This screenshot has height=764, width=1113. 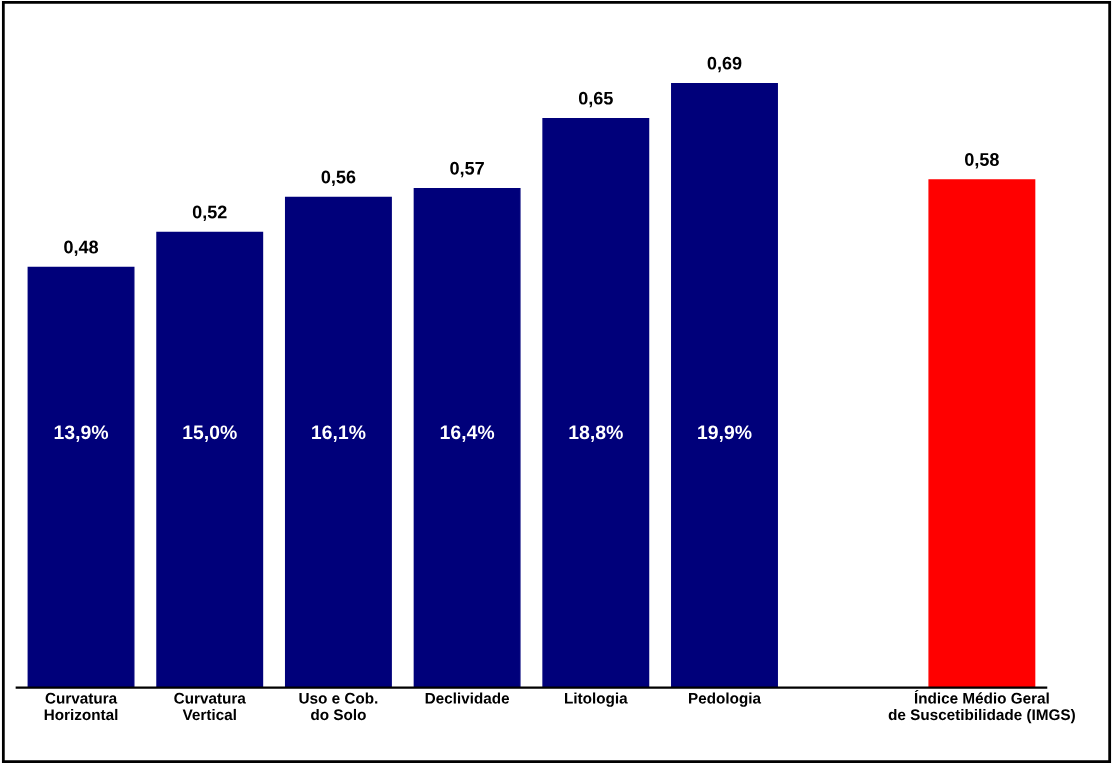 I want to click on annotation: 19,9%, so click(x=725, y=433).